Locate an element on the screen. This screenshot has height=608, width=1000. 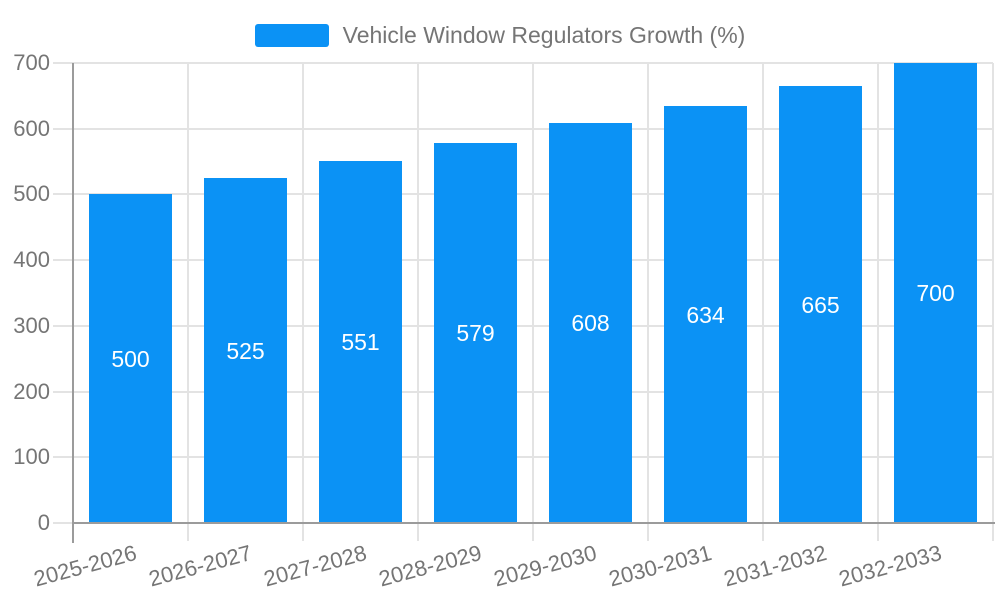
y-tick-label: 400 is located at coordinates (25, 260).